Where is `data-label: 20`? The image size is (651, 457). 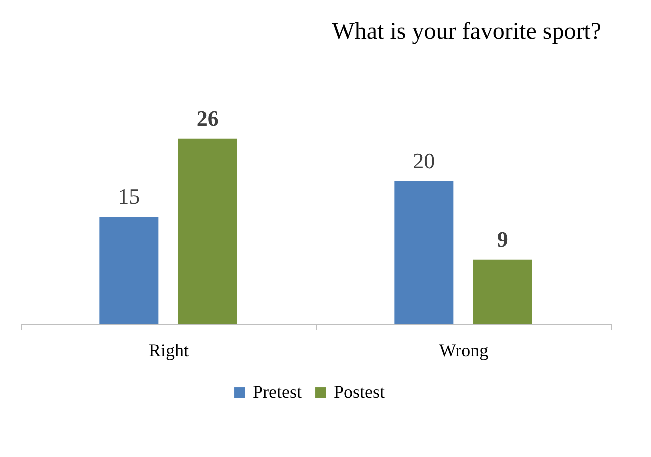 data-label: 20 is located at coordinates (424, 161).